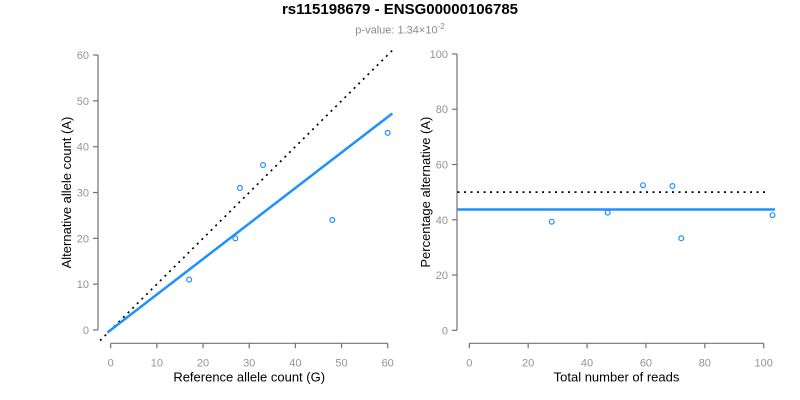 This screenshot has width=800, height=400. I want to click on pvalue-subtitle: p-value: 1.34×10-2, so click(400, 29).